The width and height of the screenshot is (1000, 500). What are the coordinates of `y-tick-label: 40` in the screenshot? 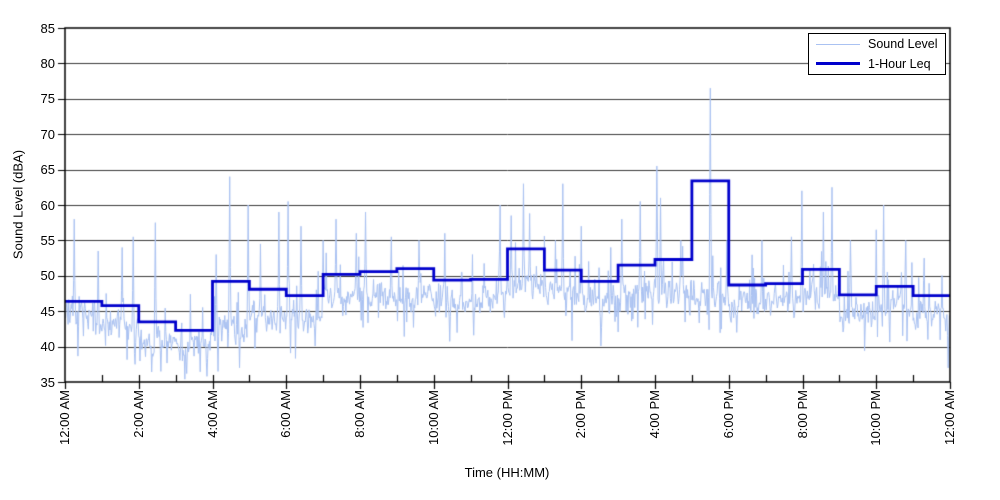 It's located at (47, 347).